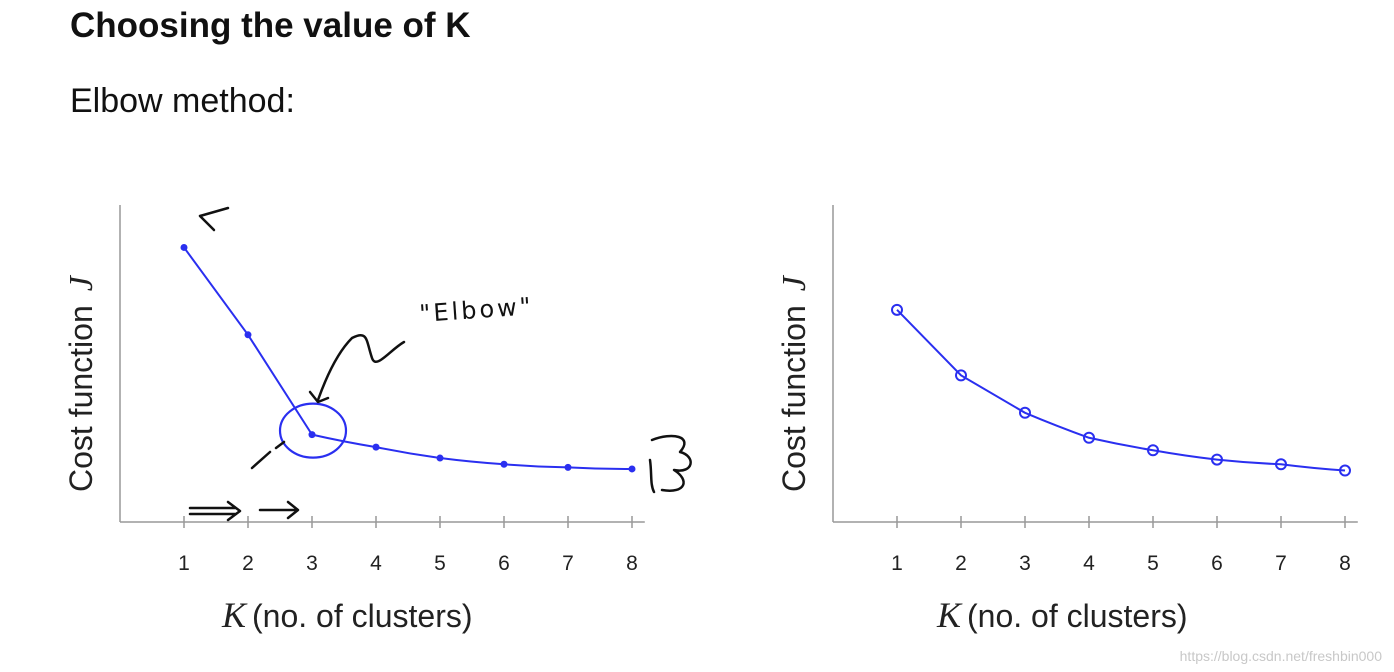  Describe the element at coordinates (268, 455) in the screenshot. I see `tick-mark` at that location.